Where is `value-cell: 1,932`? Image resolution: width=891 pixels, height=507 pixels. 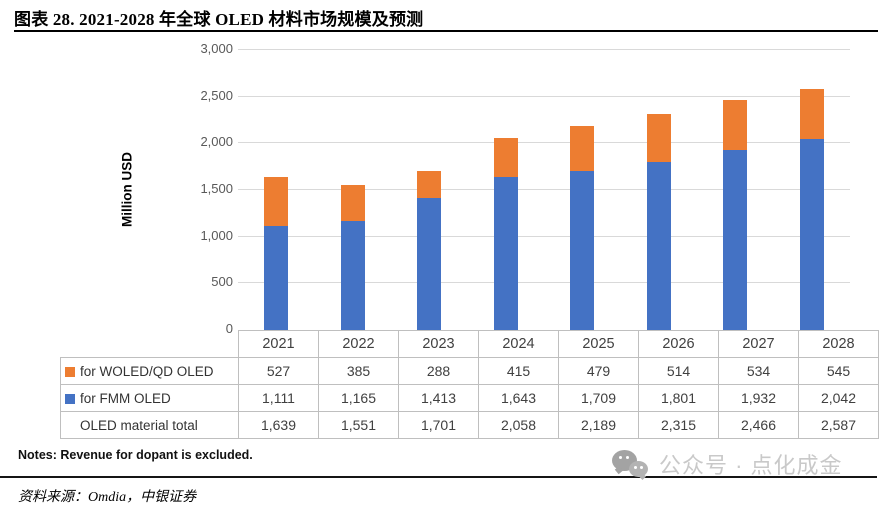 value-cell: 1,932 is located at coordinates (758, 398).